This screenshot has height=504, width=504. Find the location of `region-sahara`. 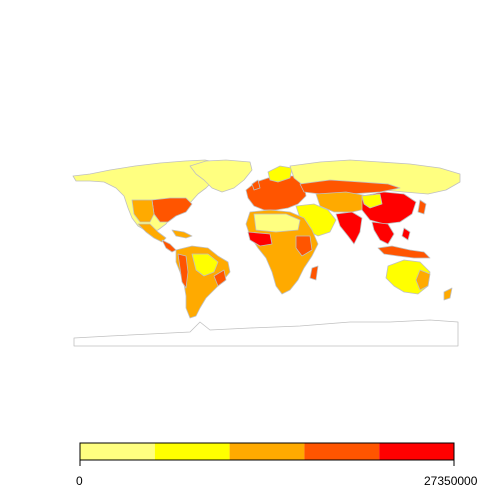

region-sahara is located at coordinates (277, 223).